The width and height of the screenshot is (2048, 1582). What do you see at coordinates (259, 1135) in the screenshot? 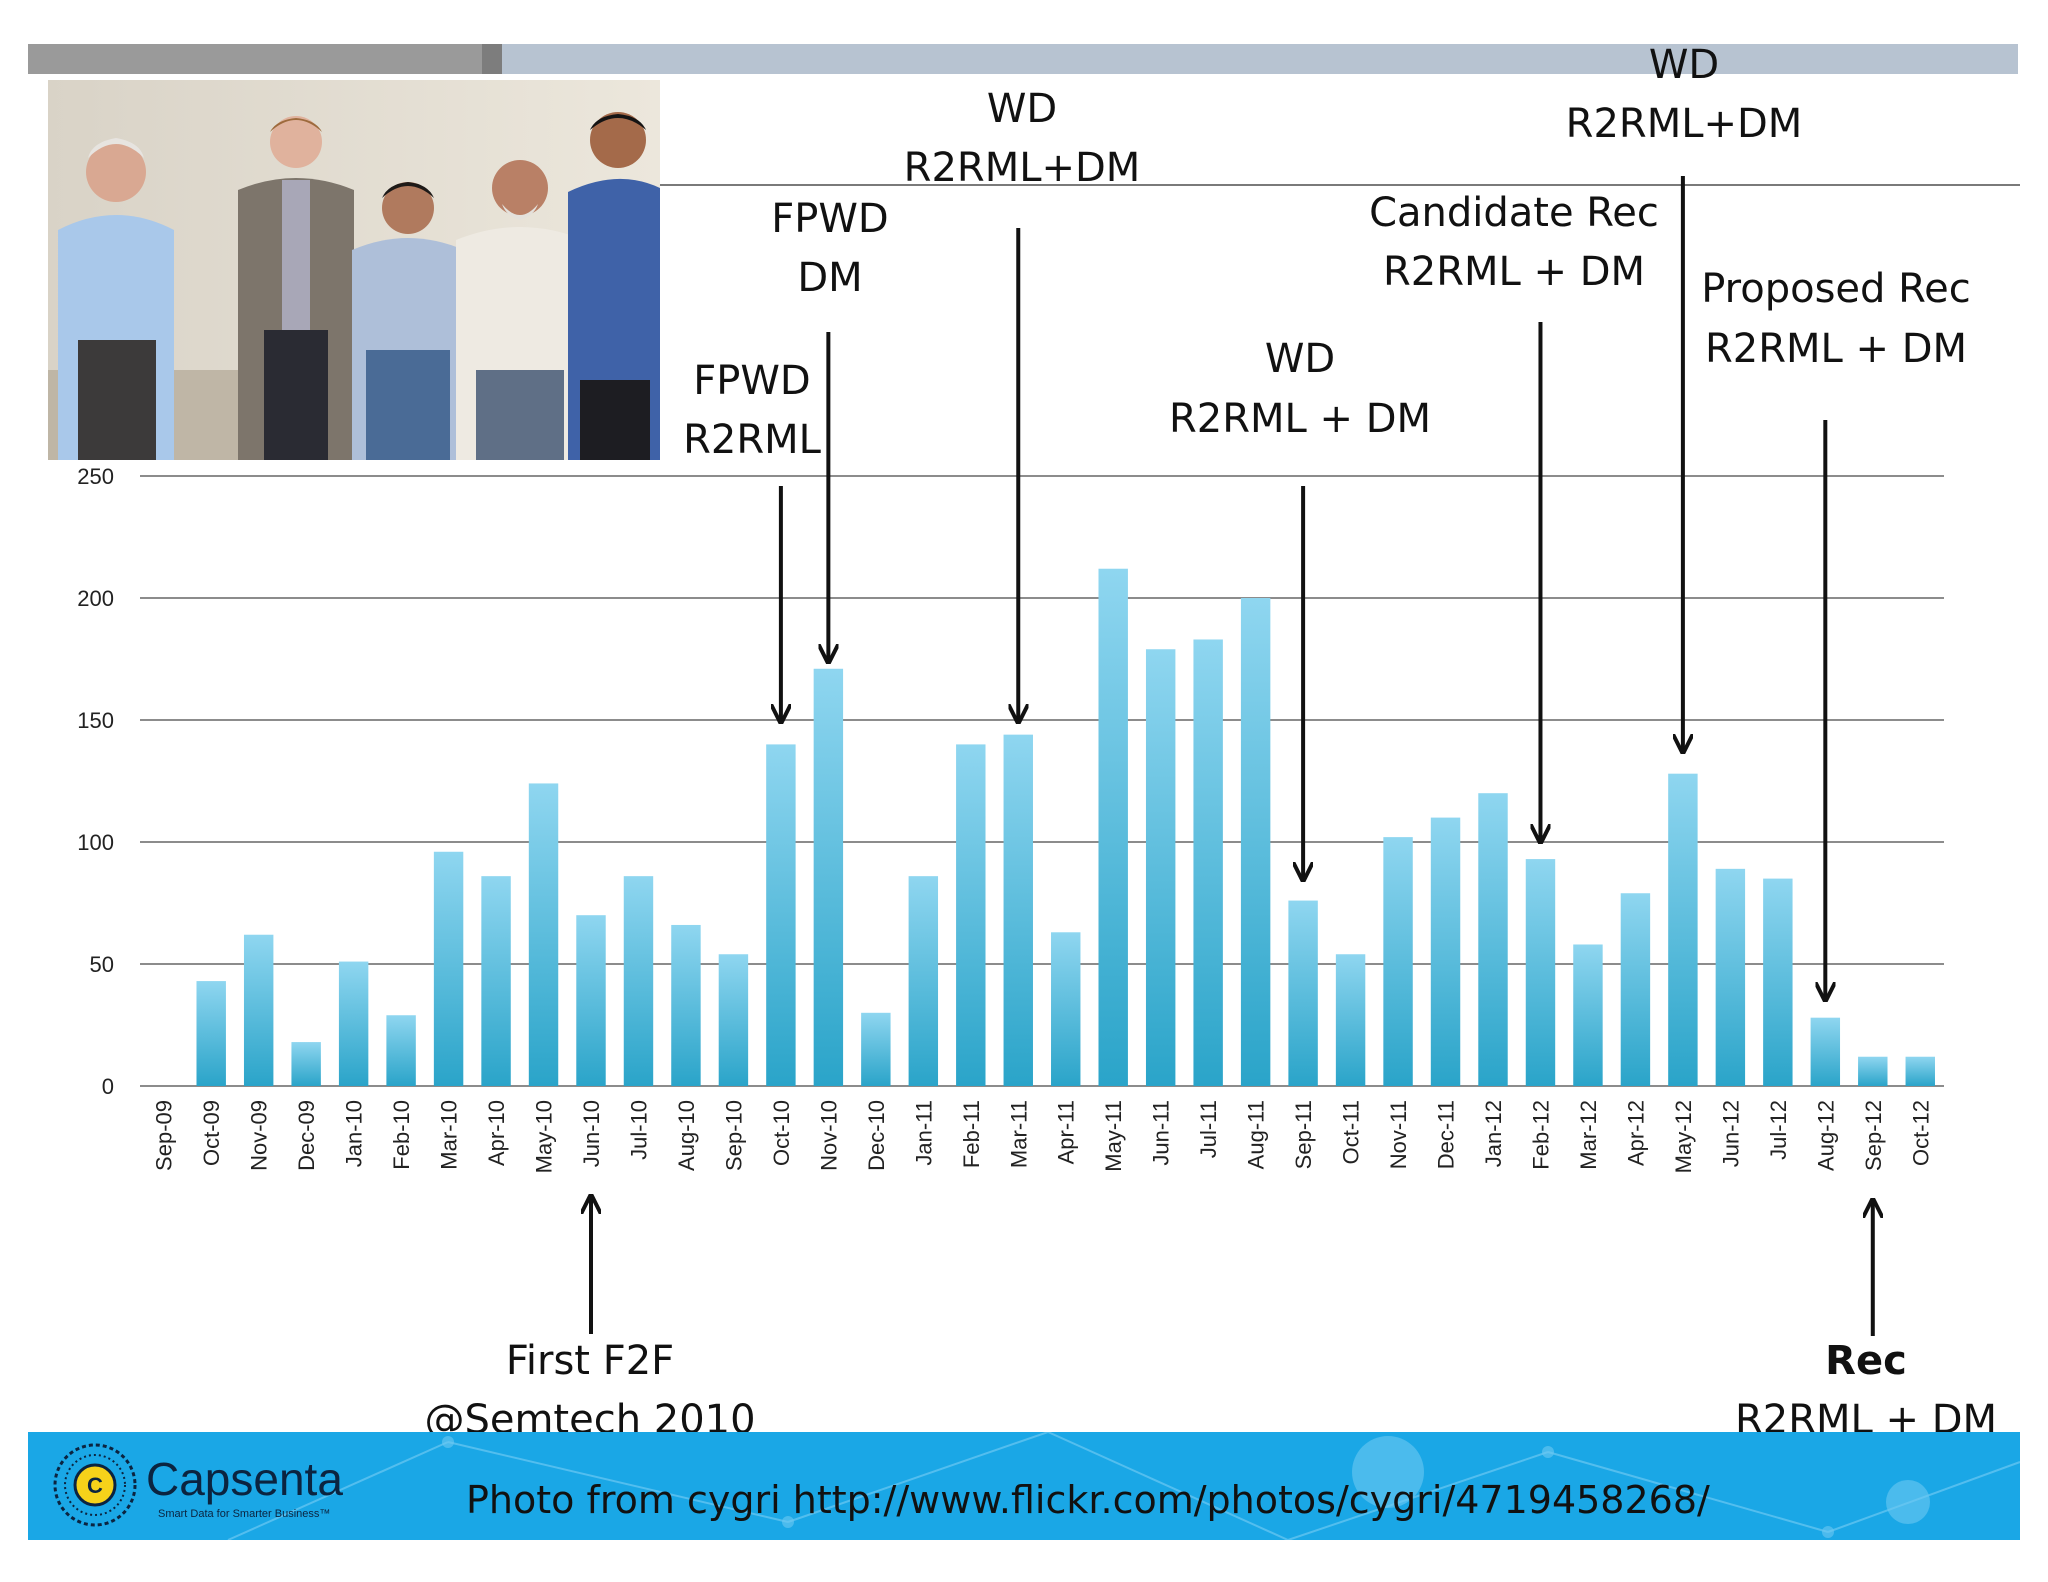
I see `x-tick-label: Nov-09` at bounding box center [259, 1135].